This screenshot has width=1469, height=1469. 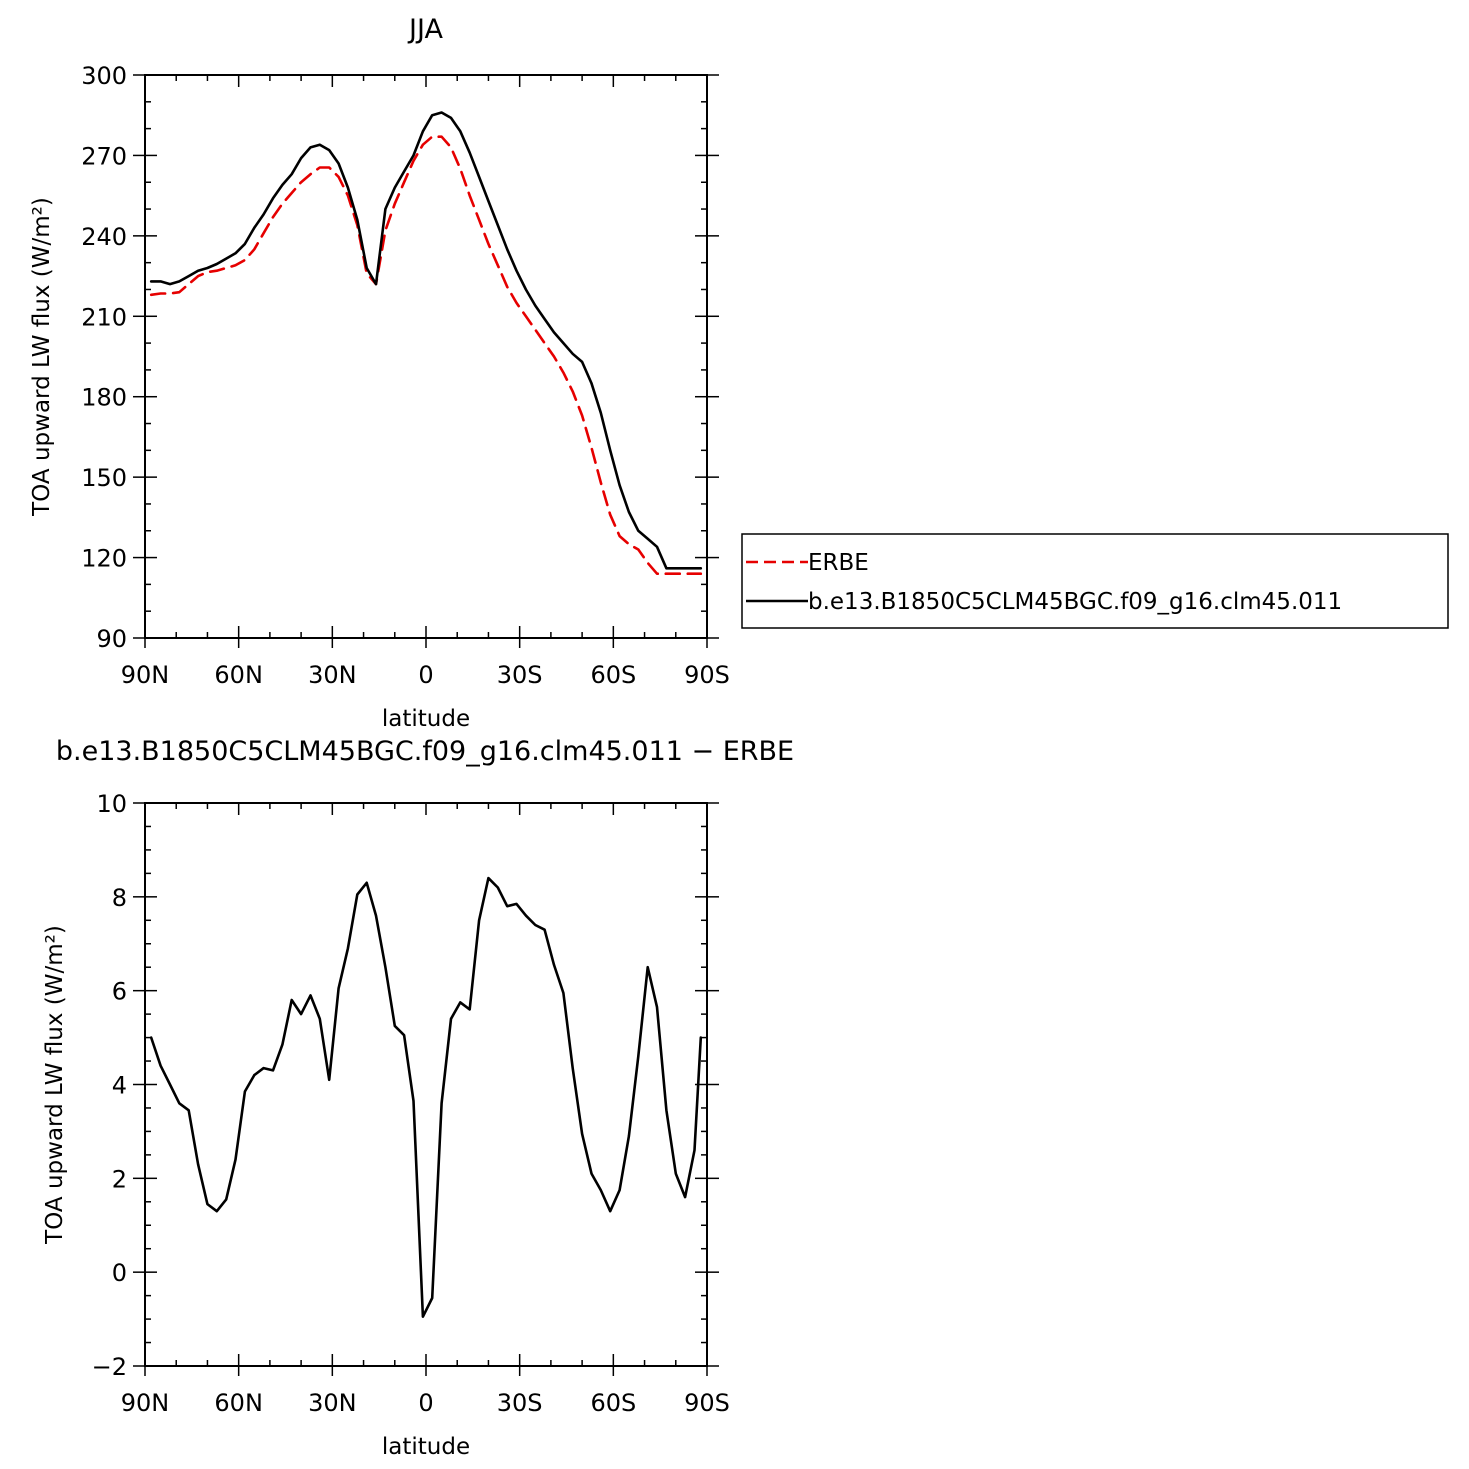 What do you see at coordinates (838, 563) in the screenshot?
I see `legend-label-erbe: ERBE` at bounding box center [838, 563].